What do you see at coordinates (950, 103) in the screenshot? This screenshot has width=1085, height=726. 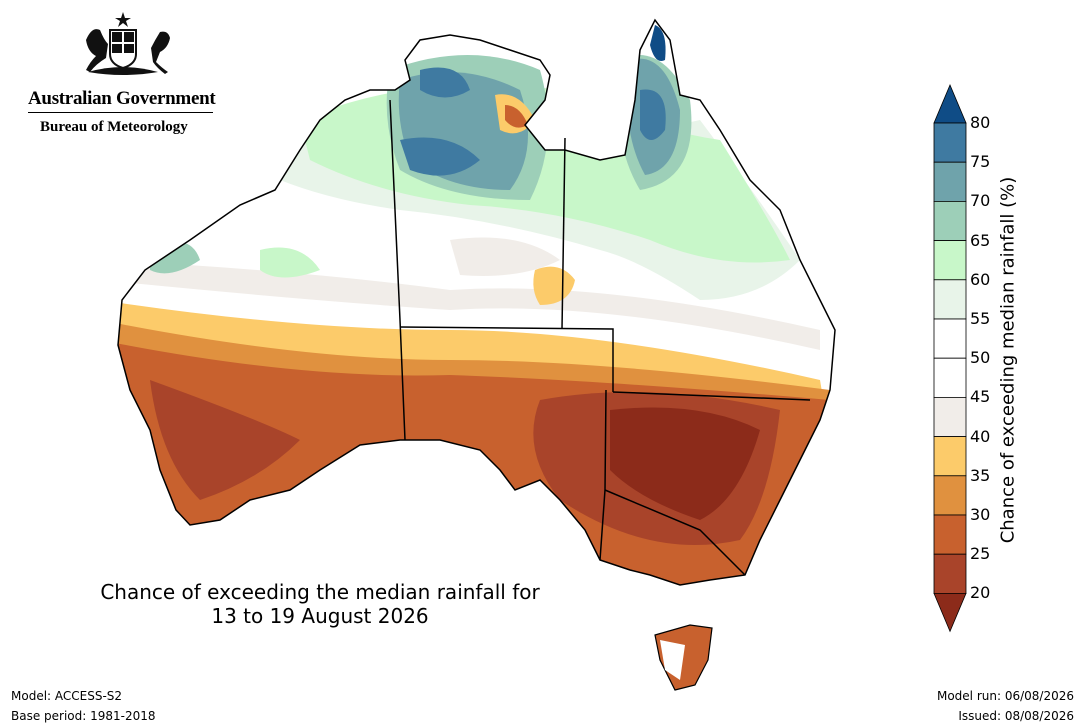 I see `colorbar-bin->80` at bounding box center [950, 103].